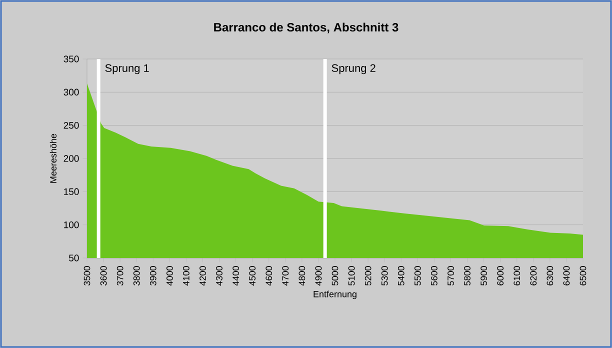  Describe the element at coordinates (219, 276) in the screenshot. I see `x-tick-label: 4300` at that location.